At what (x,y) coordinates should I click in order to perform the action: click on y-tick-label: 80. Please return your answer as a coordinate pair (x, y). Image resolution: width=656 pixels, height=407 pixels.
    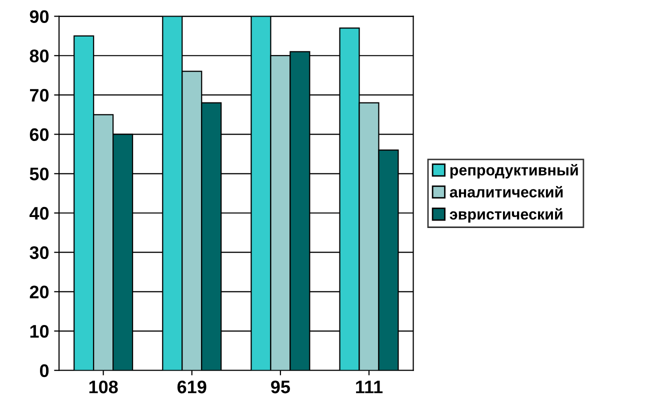
    Looking at the image, I should click on (39, 56).